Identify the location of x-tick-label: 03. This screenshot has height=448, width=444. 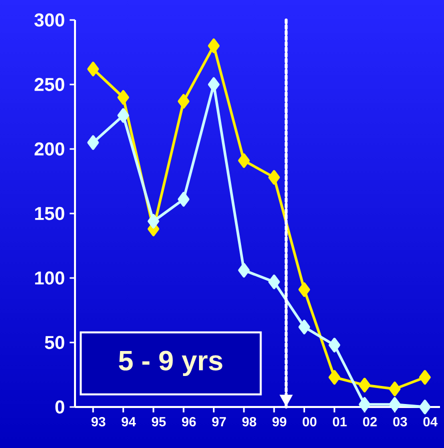
(400, 421).